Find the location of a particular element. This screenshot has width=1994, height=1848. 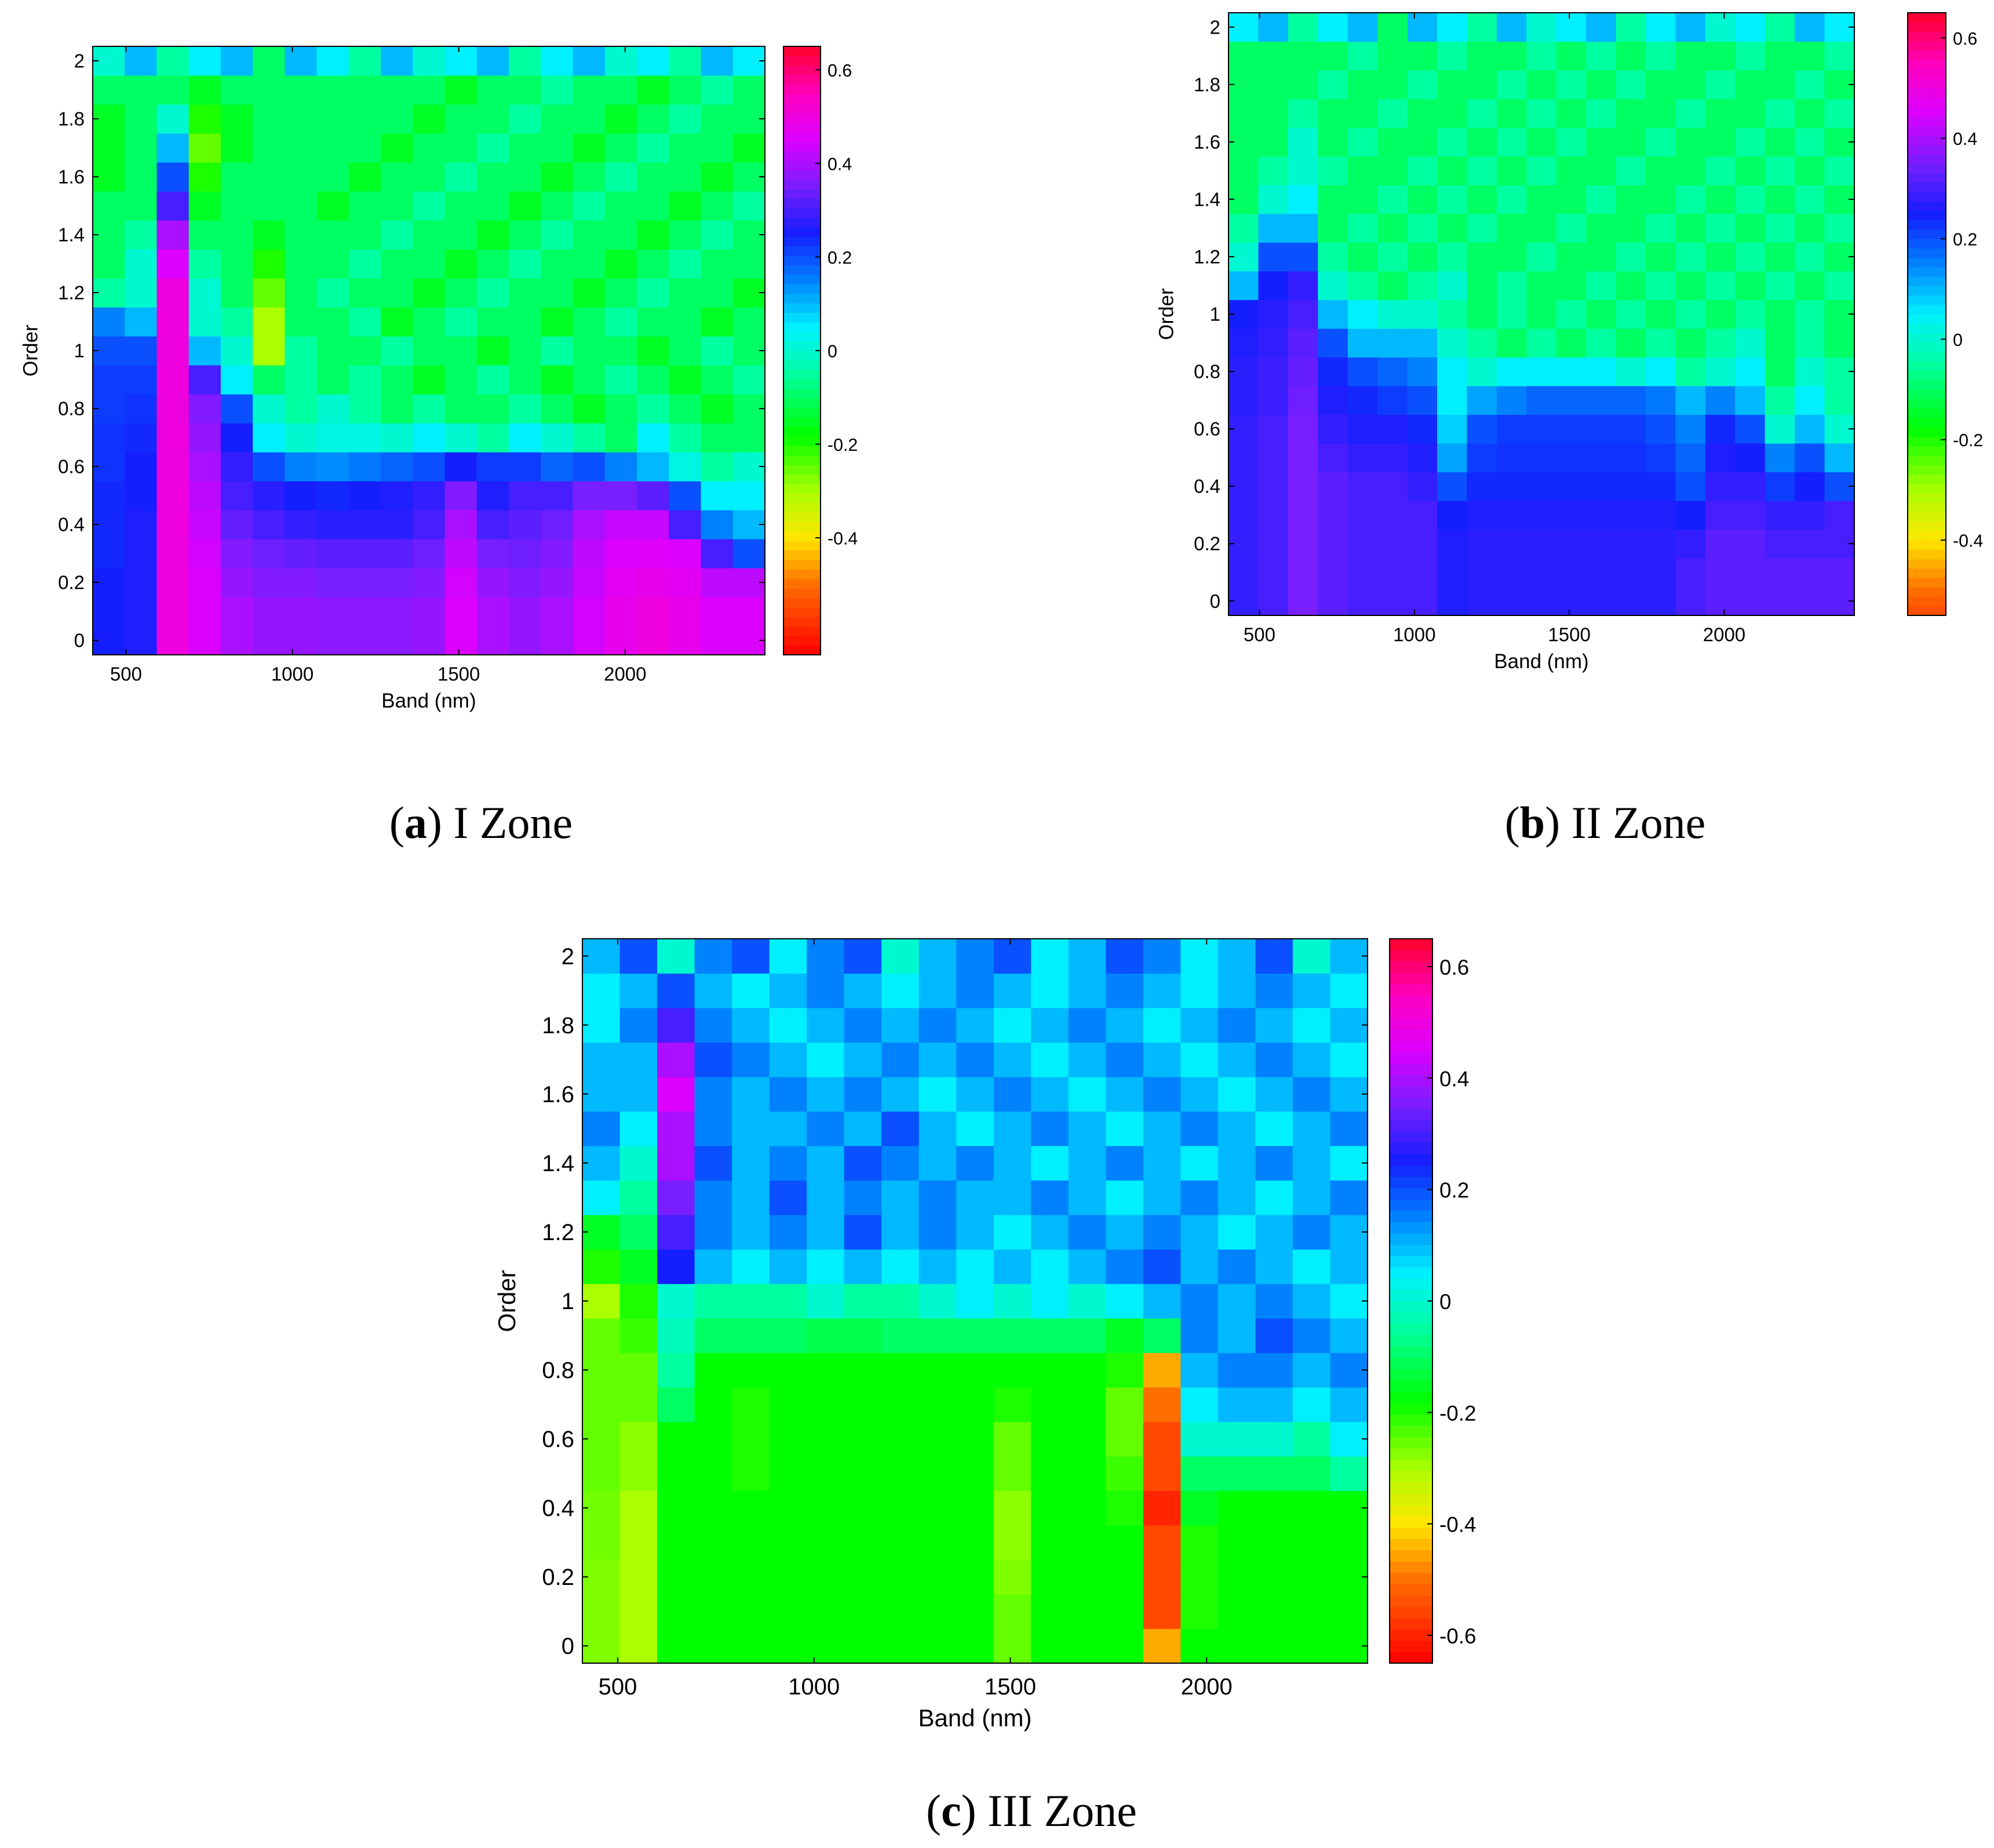

y-tick-label: 0.6 is located at coordinates (71, 467).